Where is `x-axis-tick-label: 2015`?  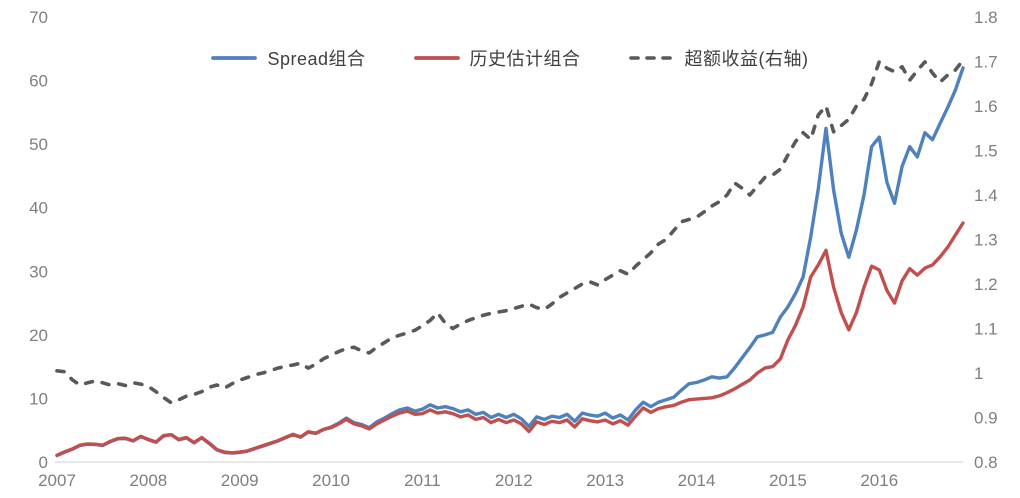 x-axis-tick-label: 2015 is located at coordinates (788, 480).